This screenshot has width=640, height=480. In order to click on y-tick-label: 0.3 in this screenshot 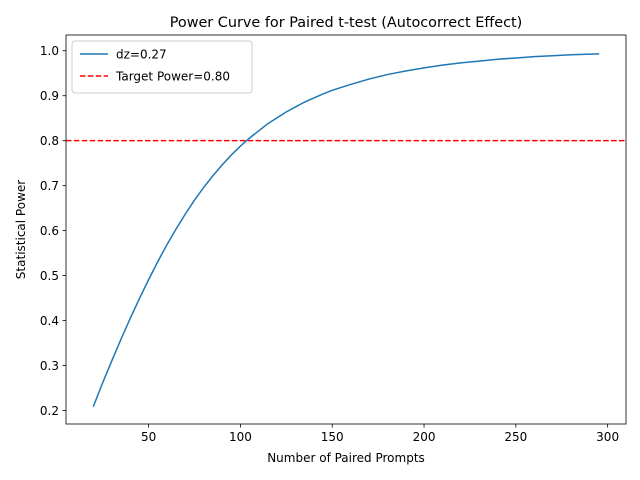, I will do `click(49, 366)`.